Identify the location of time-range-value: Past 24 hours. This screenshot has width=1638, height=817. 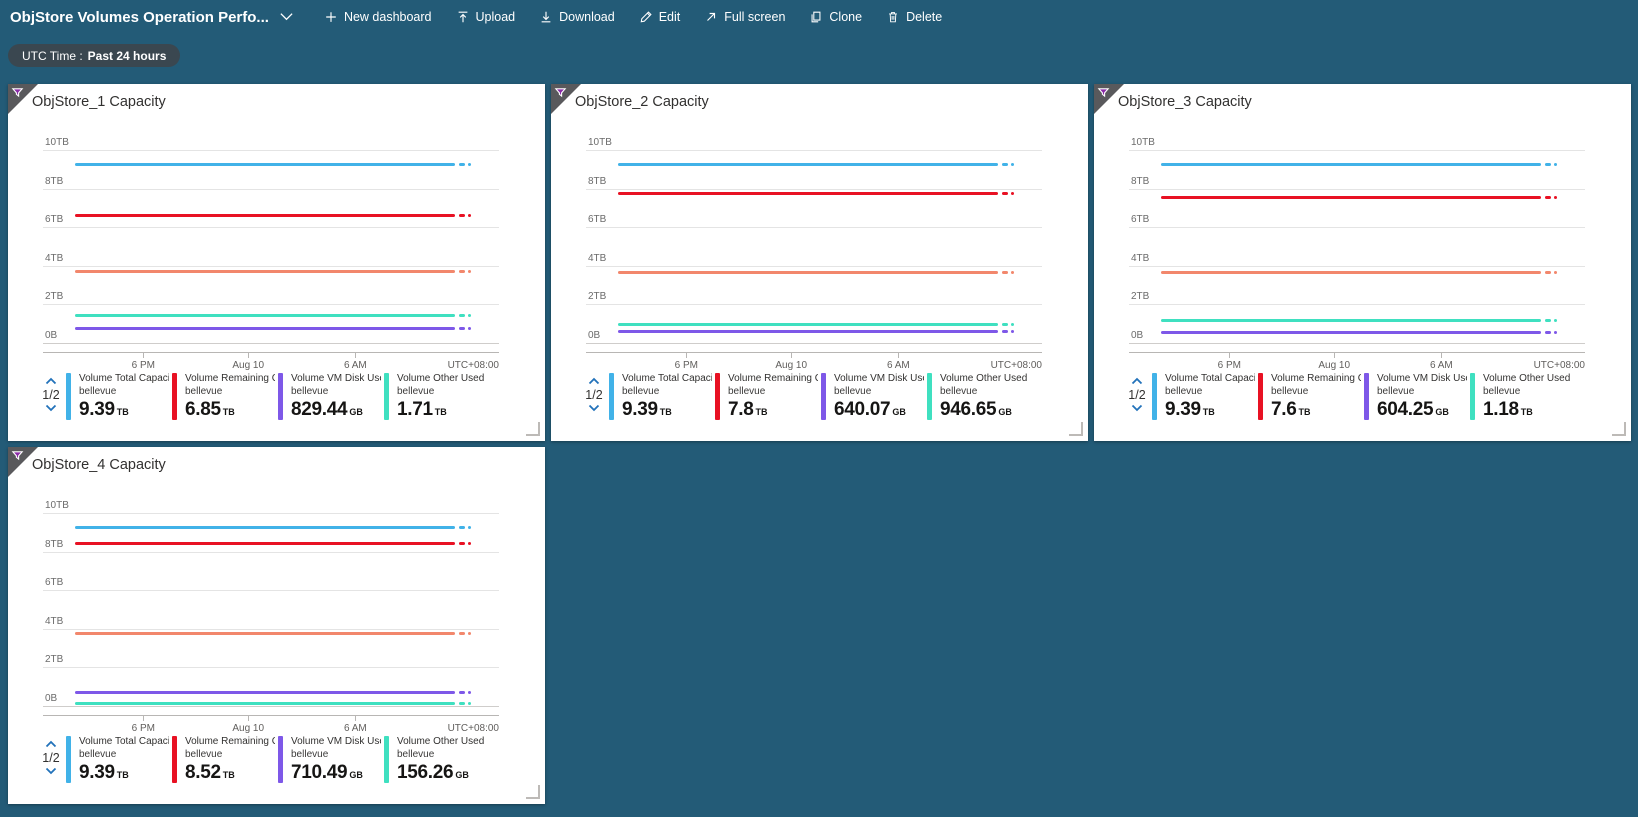
(127, 55).